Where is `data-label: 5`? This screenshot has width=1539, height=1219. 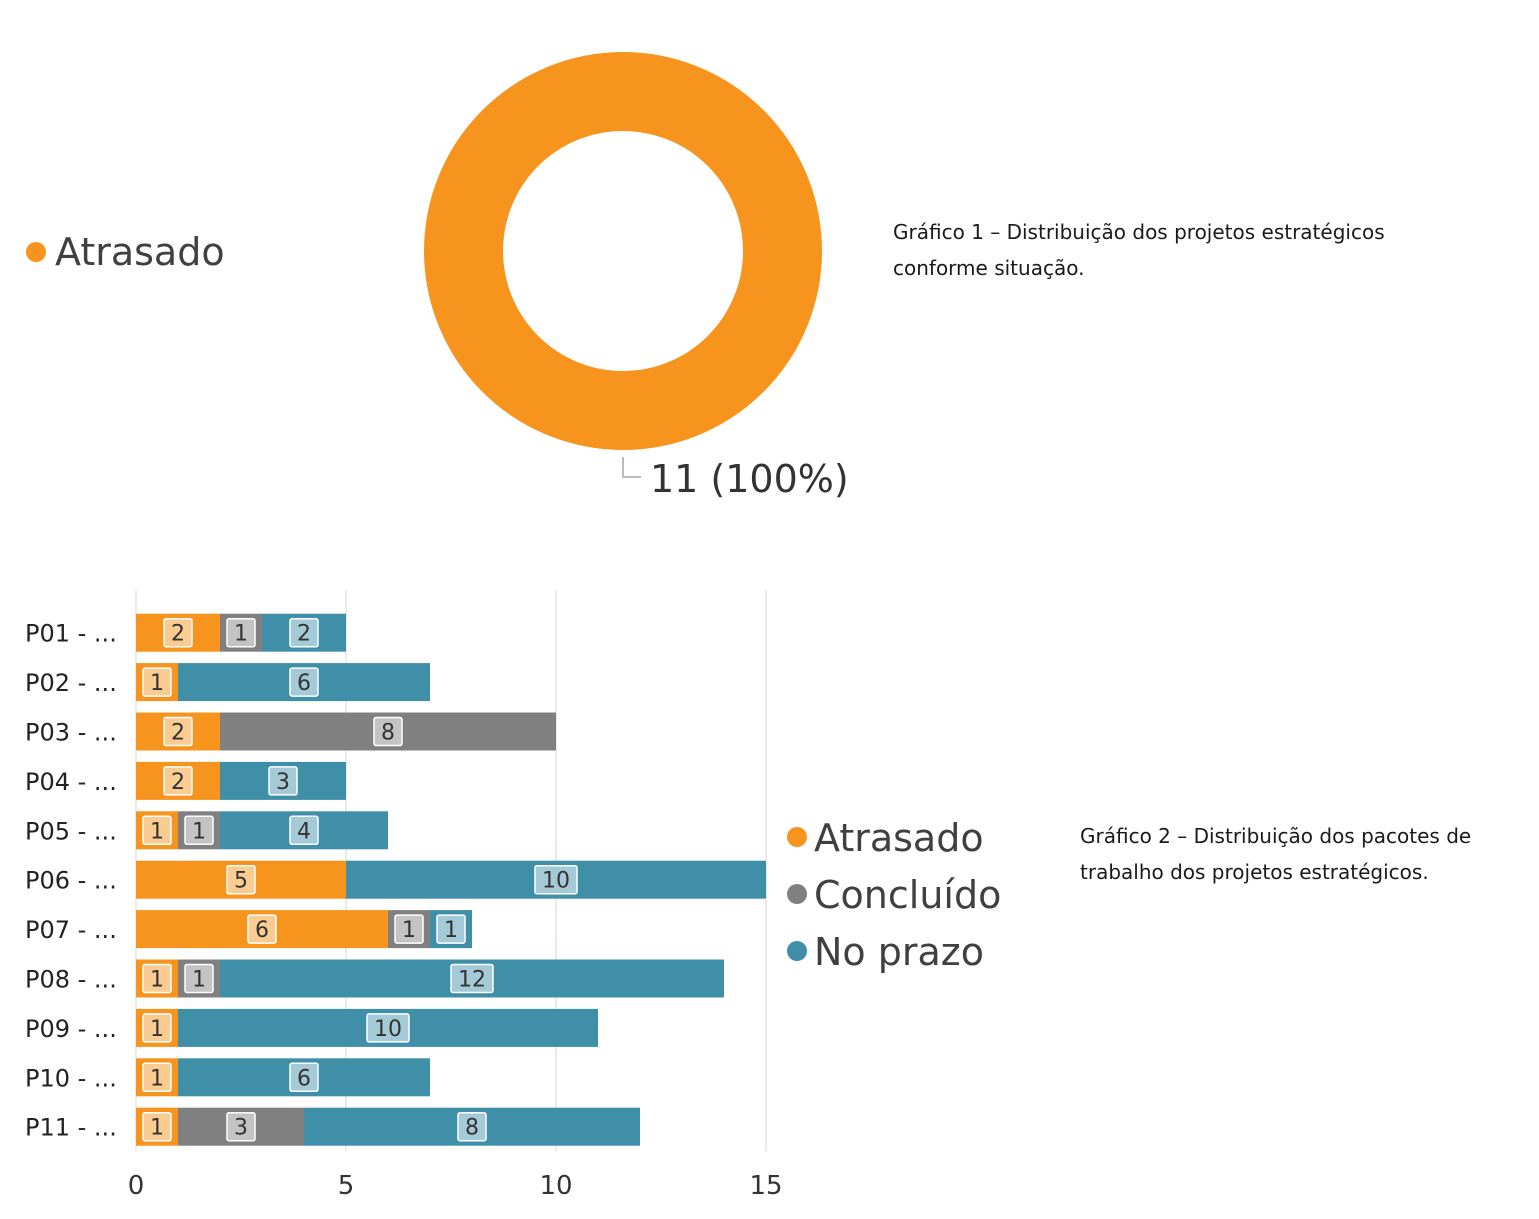 data-label: 5 is located at coordinates (241, 881).